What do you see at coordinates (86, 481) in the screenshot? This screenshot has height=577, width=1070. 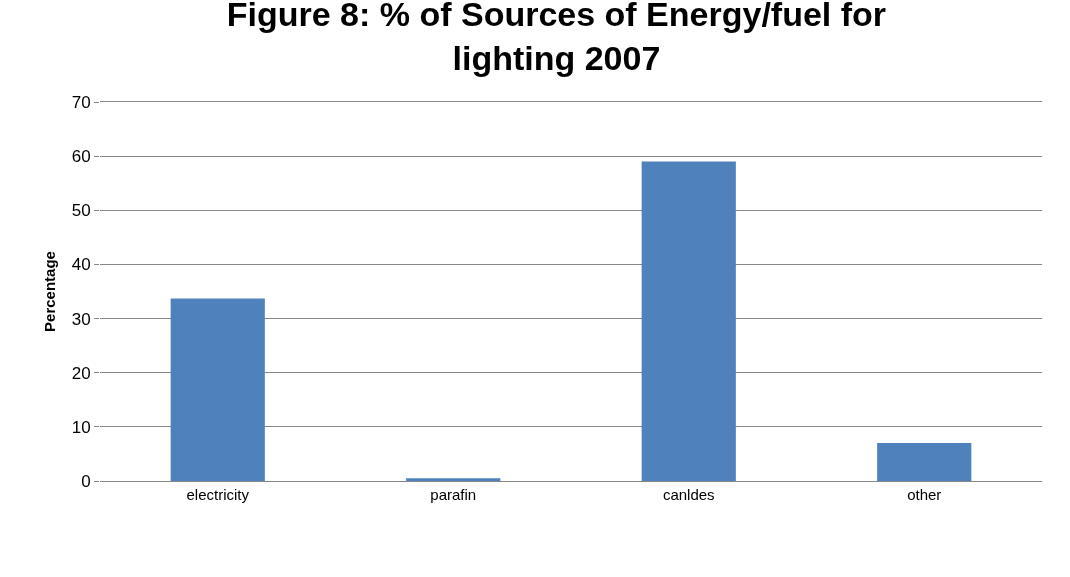 I see `y-tick-label: 0` at bounding box center [86, 481].